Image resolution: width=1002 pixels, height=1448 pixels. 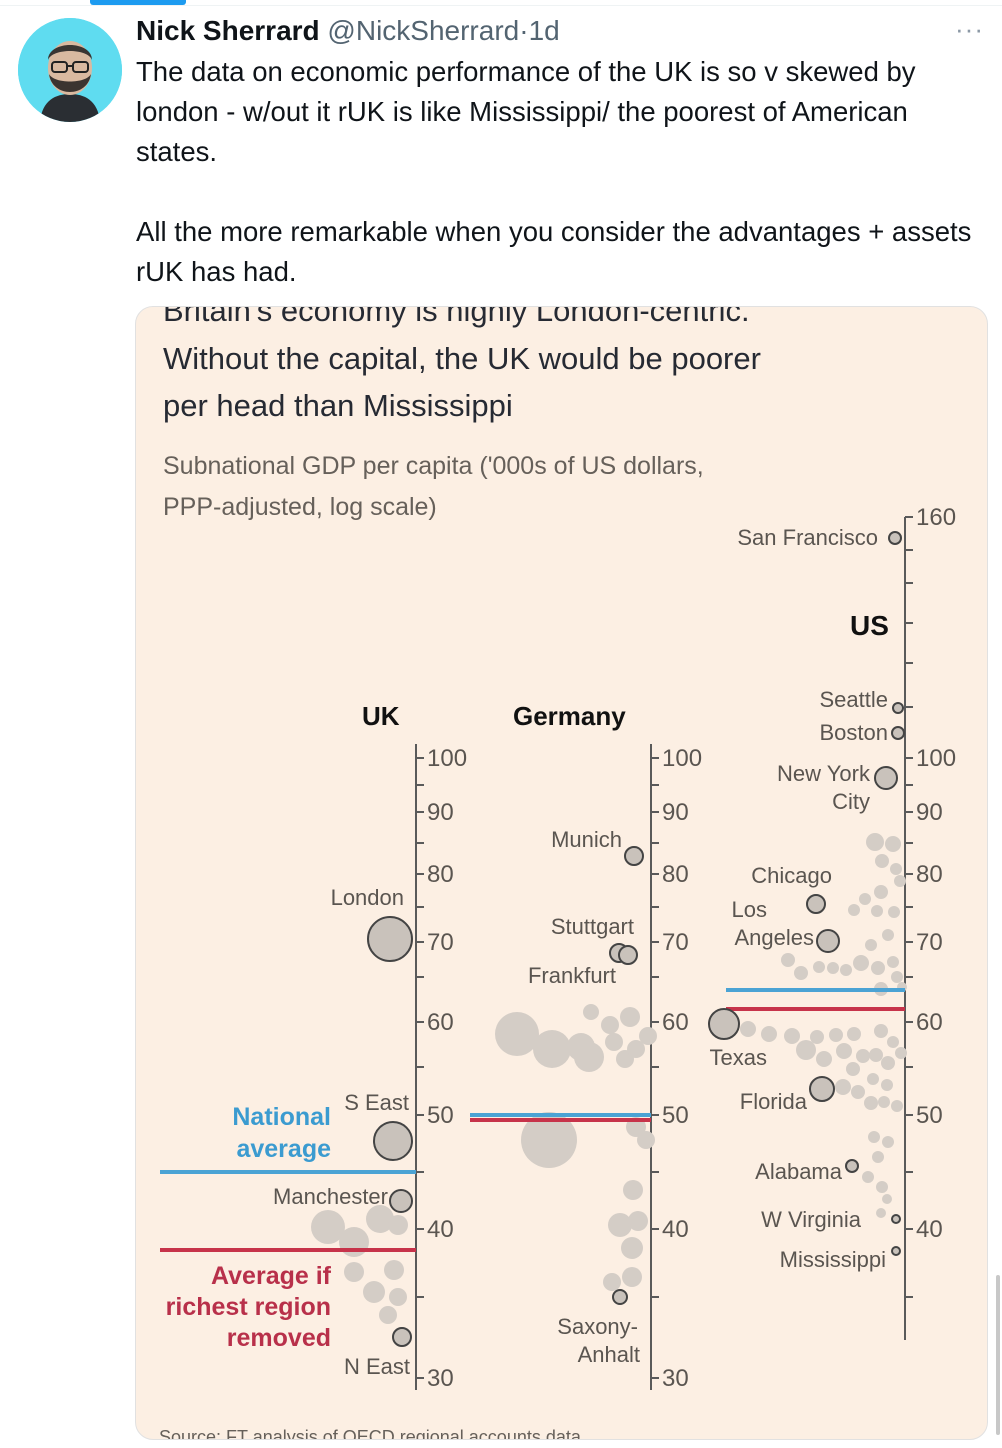 What do you see at coordinates (281, 1117) in the screenshot?
I see `legend-national-line-1: National` at bounding box center [281, 1117].